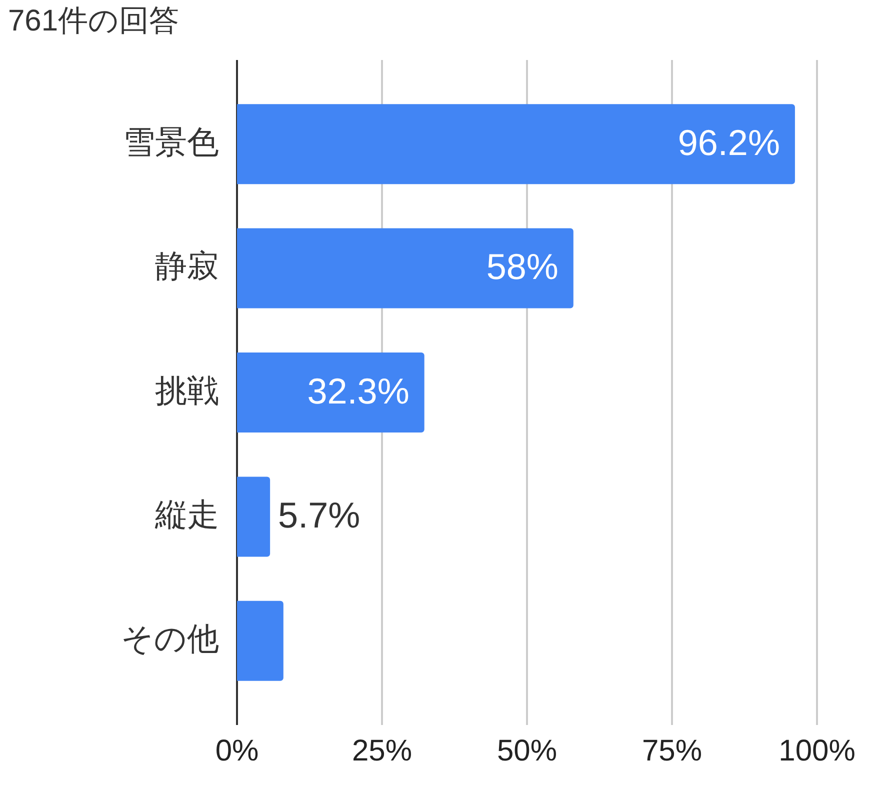 The width and height of the screenshot is (880, 803). I want to click on x-tick-label: 75%, so click(672, 751).